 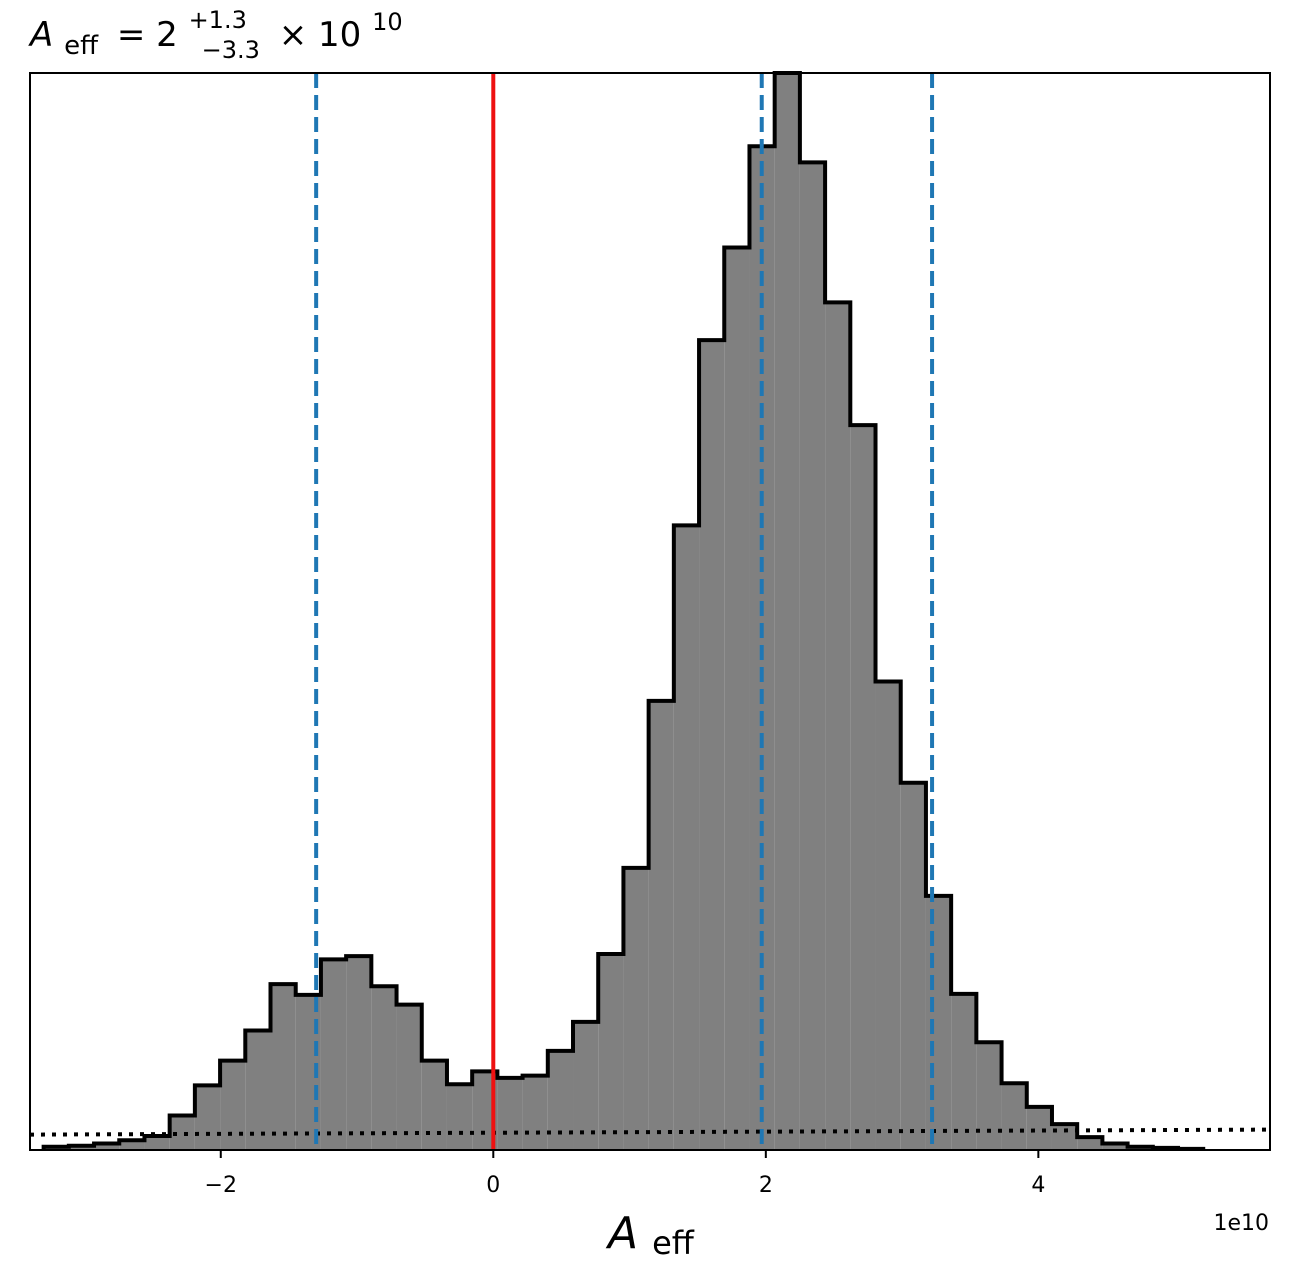 I want to click on title-times: × 10, so click(x=320, y=35).